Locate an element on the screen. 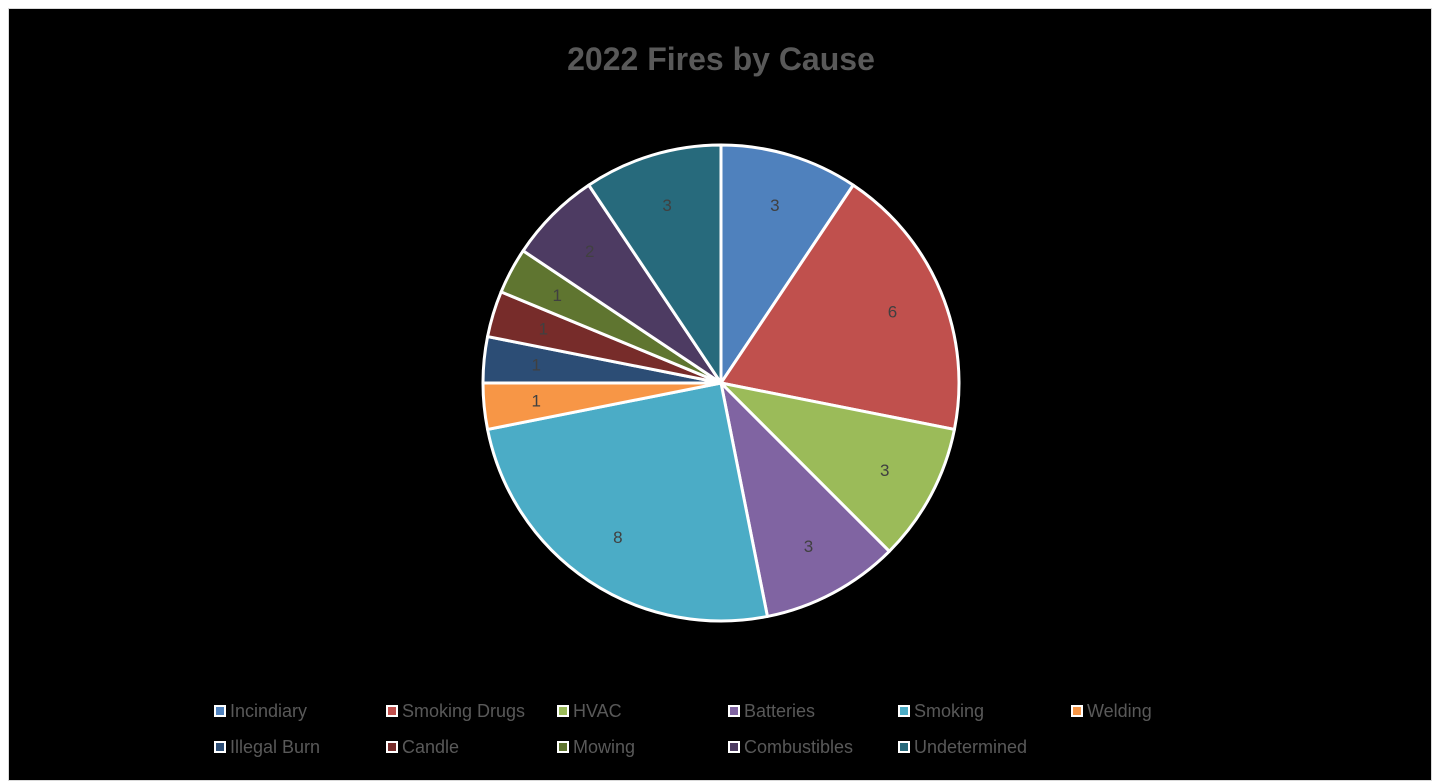  pie-slice-undetermined is located at coordinates (655, 264).